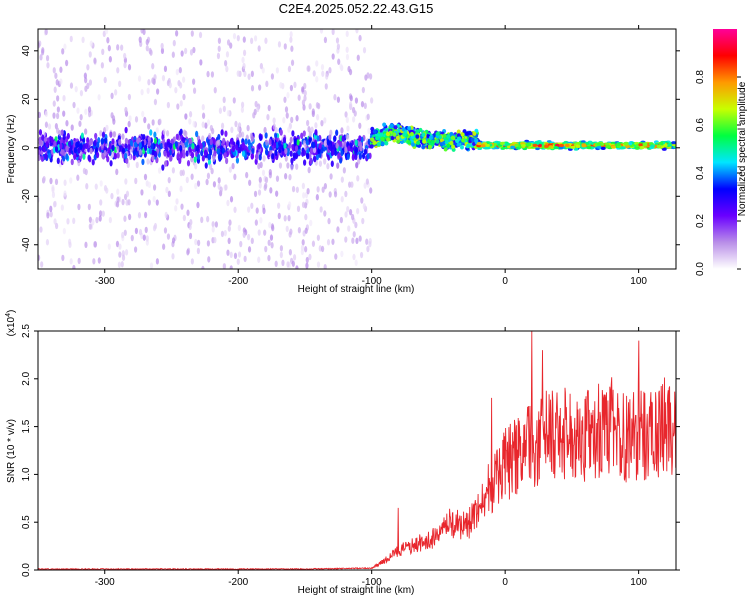  What do you see at coordinates (372, 281) in the screenshot?
I see `spectrogram-xtick-label: -100` at bounding box center [372, 281].